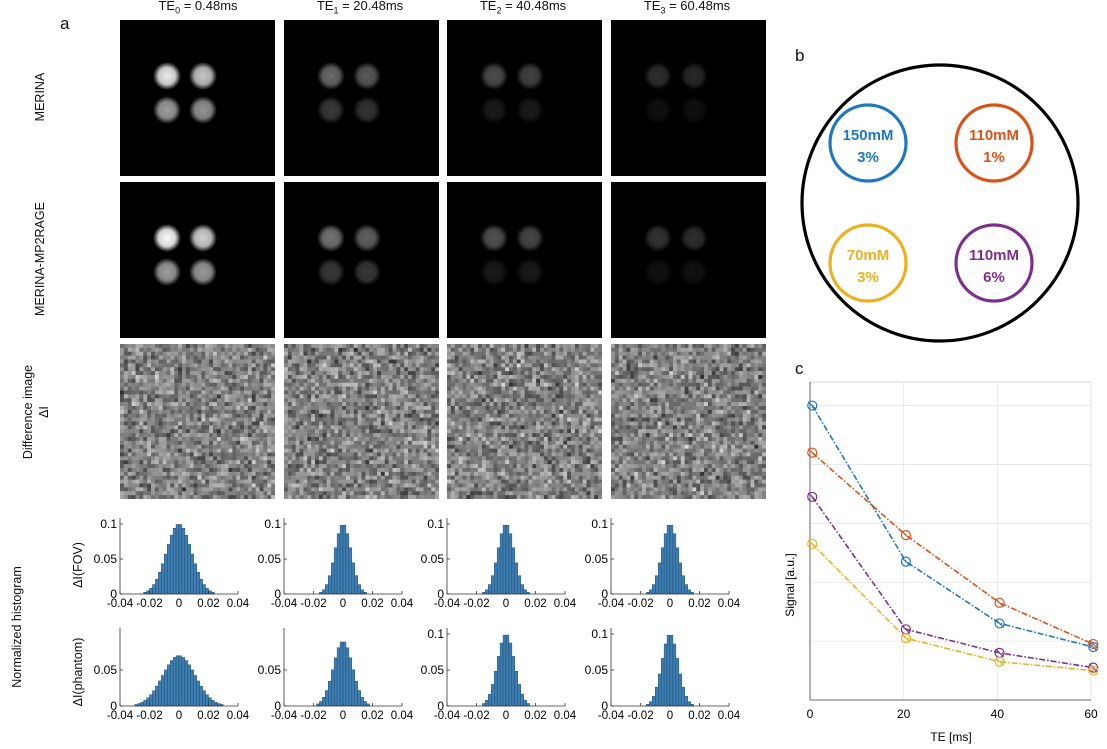 This screenshot has width=1107, height=749. What do you see at coordinates (688, 260) in the screenshot?
I see `image-merina-mp2rage-te3` at bounding box center [688, 260].